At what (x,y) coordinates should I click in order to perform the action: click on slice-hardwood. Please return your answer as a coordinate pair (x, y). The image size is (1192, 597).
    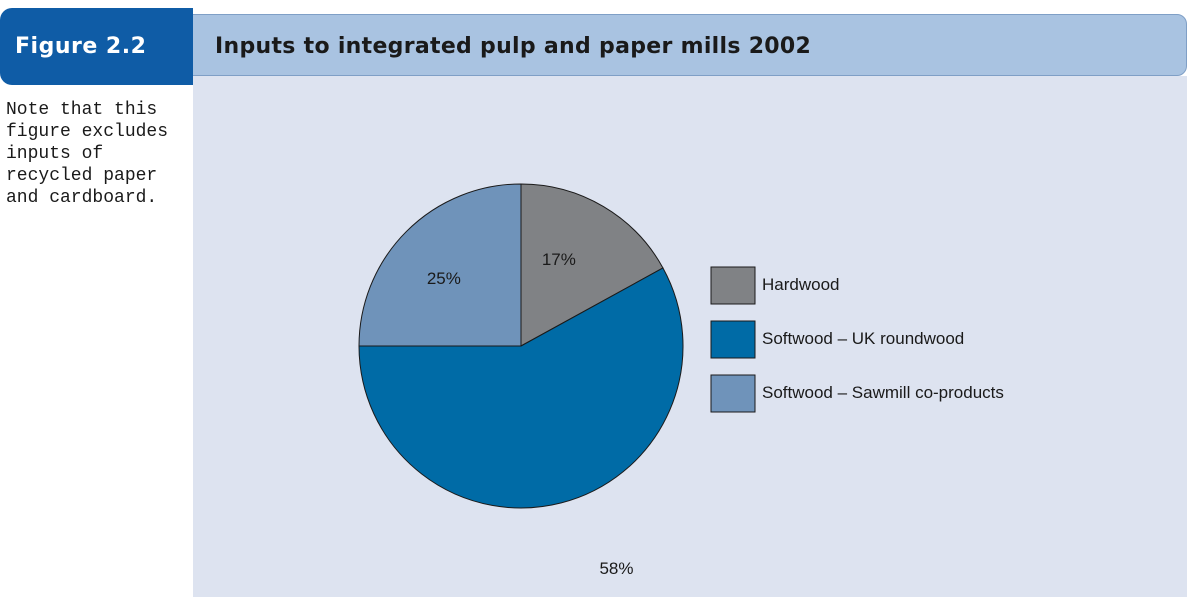
    Looking at the image, I should click on (592, 265).